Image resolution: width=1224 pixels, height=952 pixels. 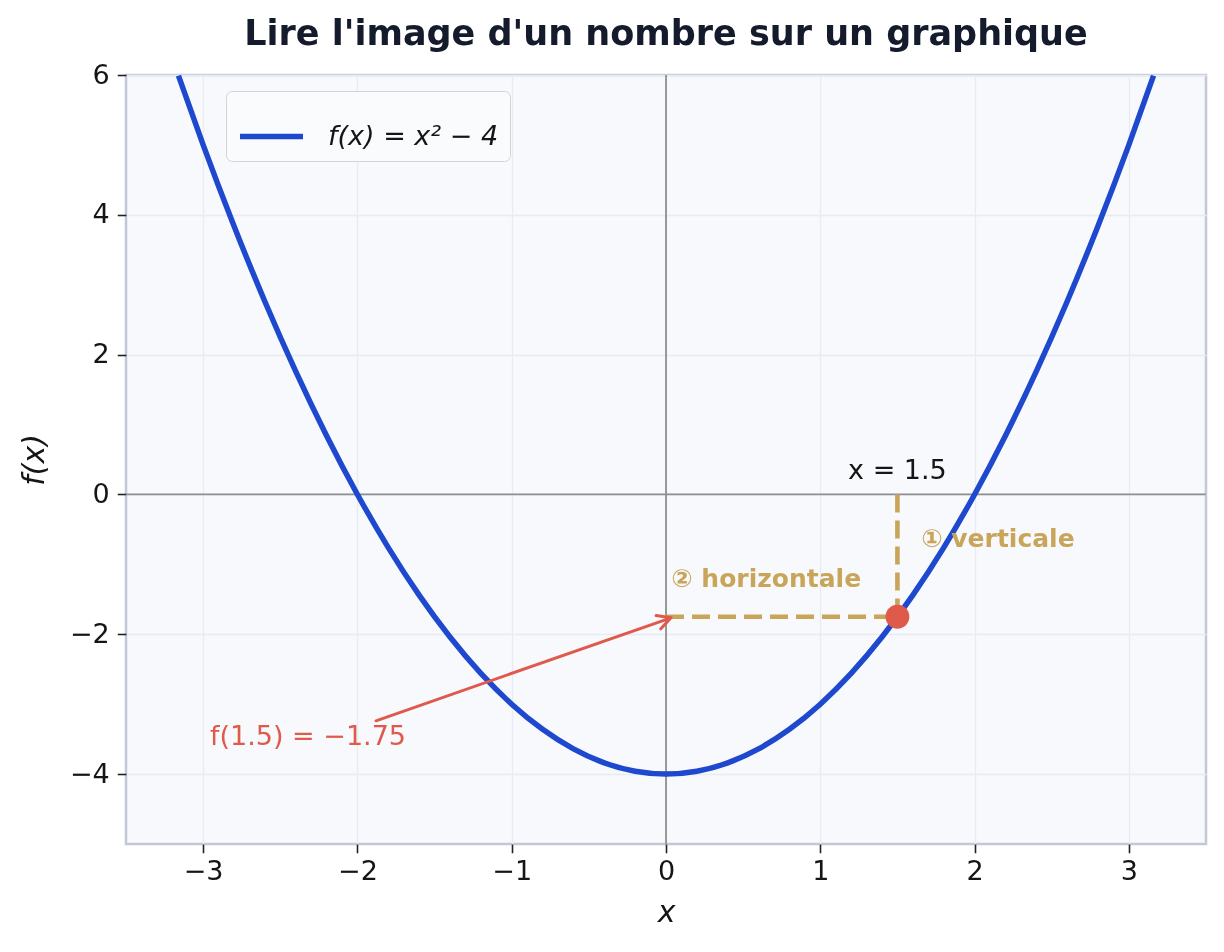 I want to click on y-tick-label: 4, so click(x=101, y=214).